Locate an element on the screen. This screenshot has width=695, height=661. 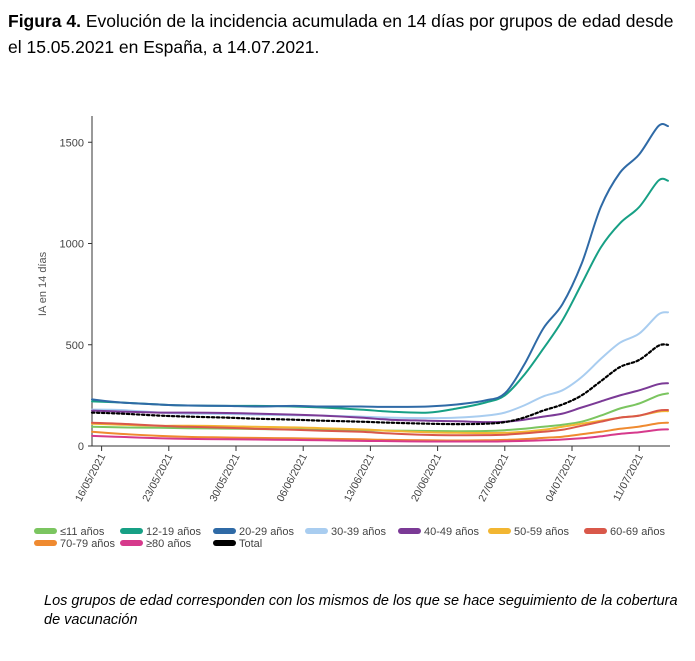
legend-item-7: 70-79 años is located at coordinates (75, 544).